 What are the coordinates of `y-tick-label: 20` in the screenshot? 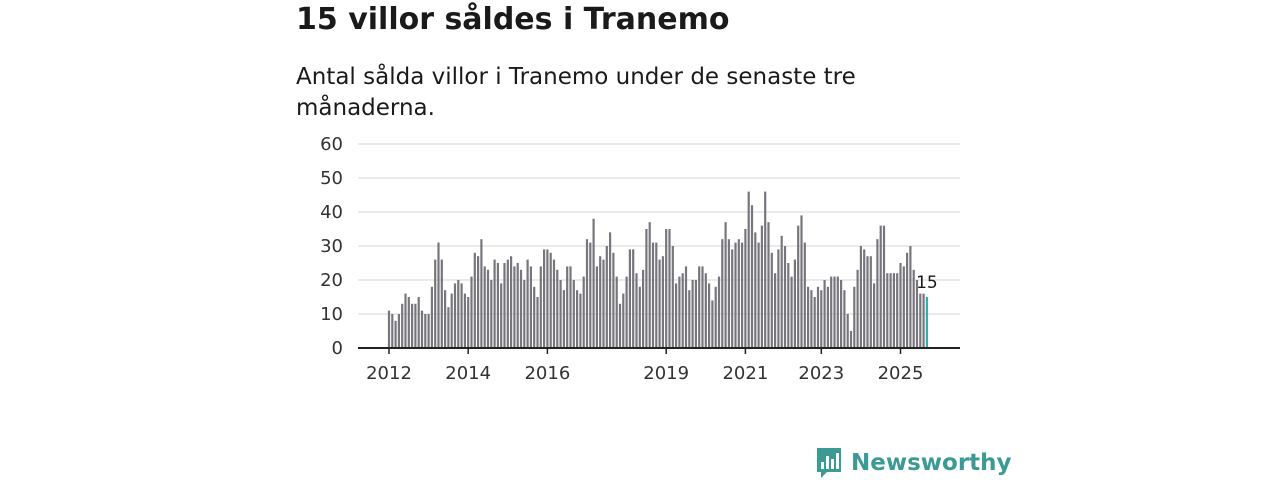 It's located at (331, 280).